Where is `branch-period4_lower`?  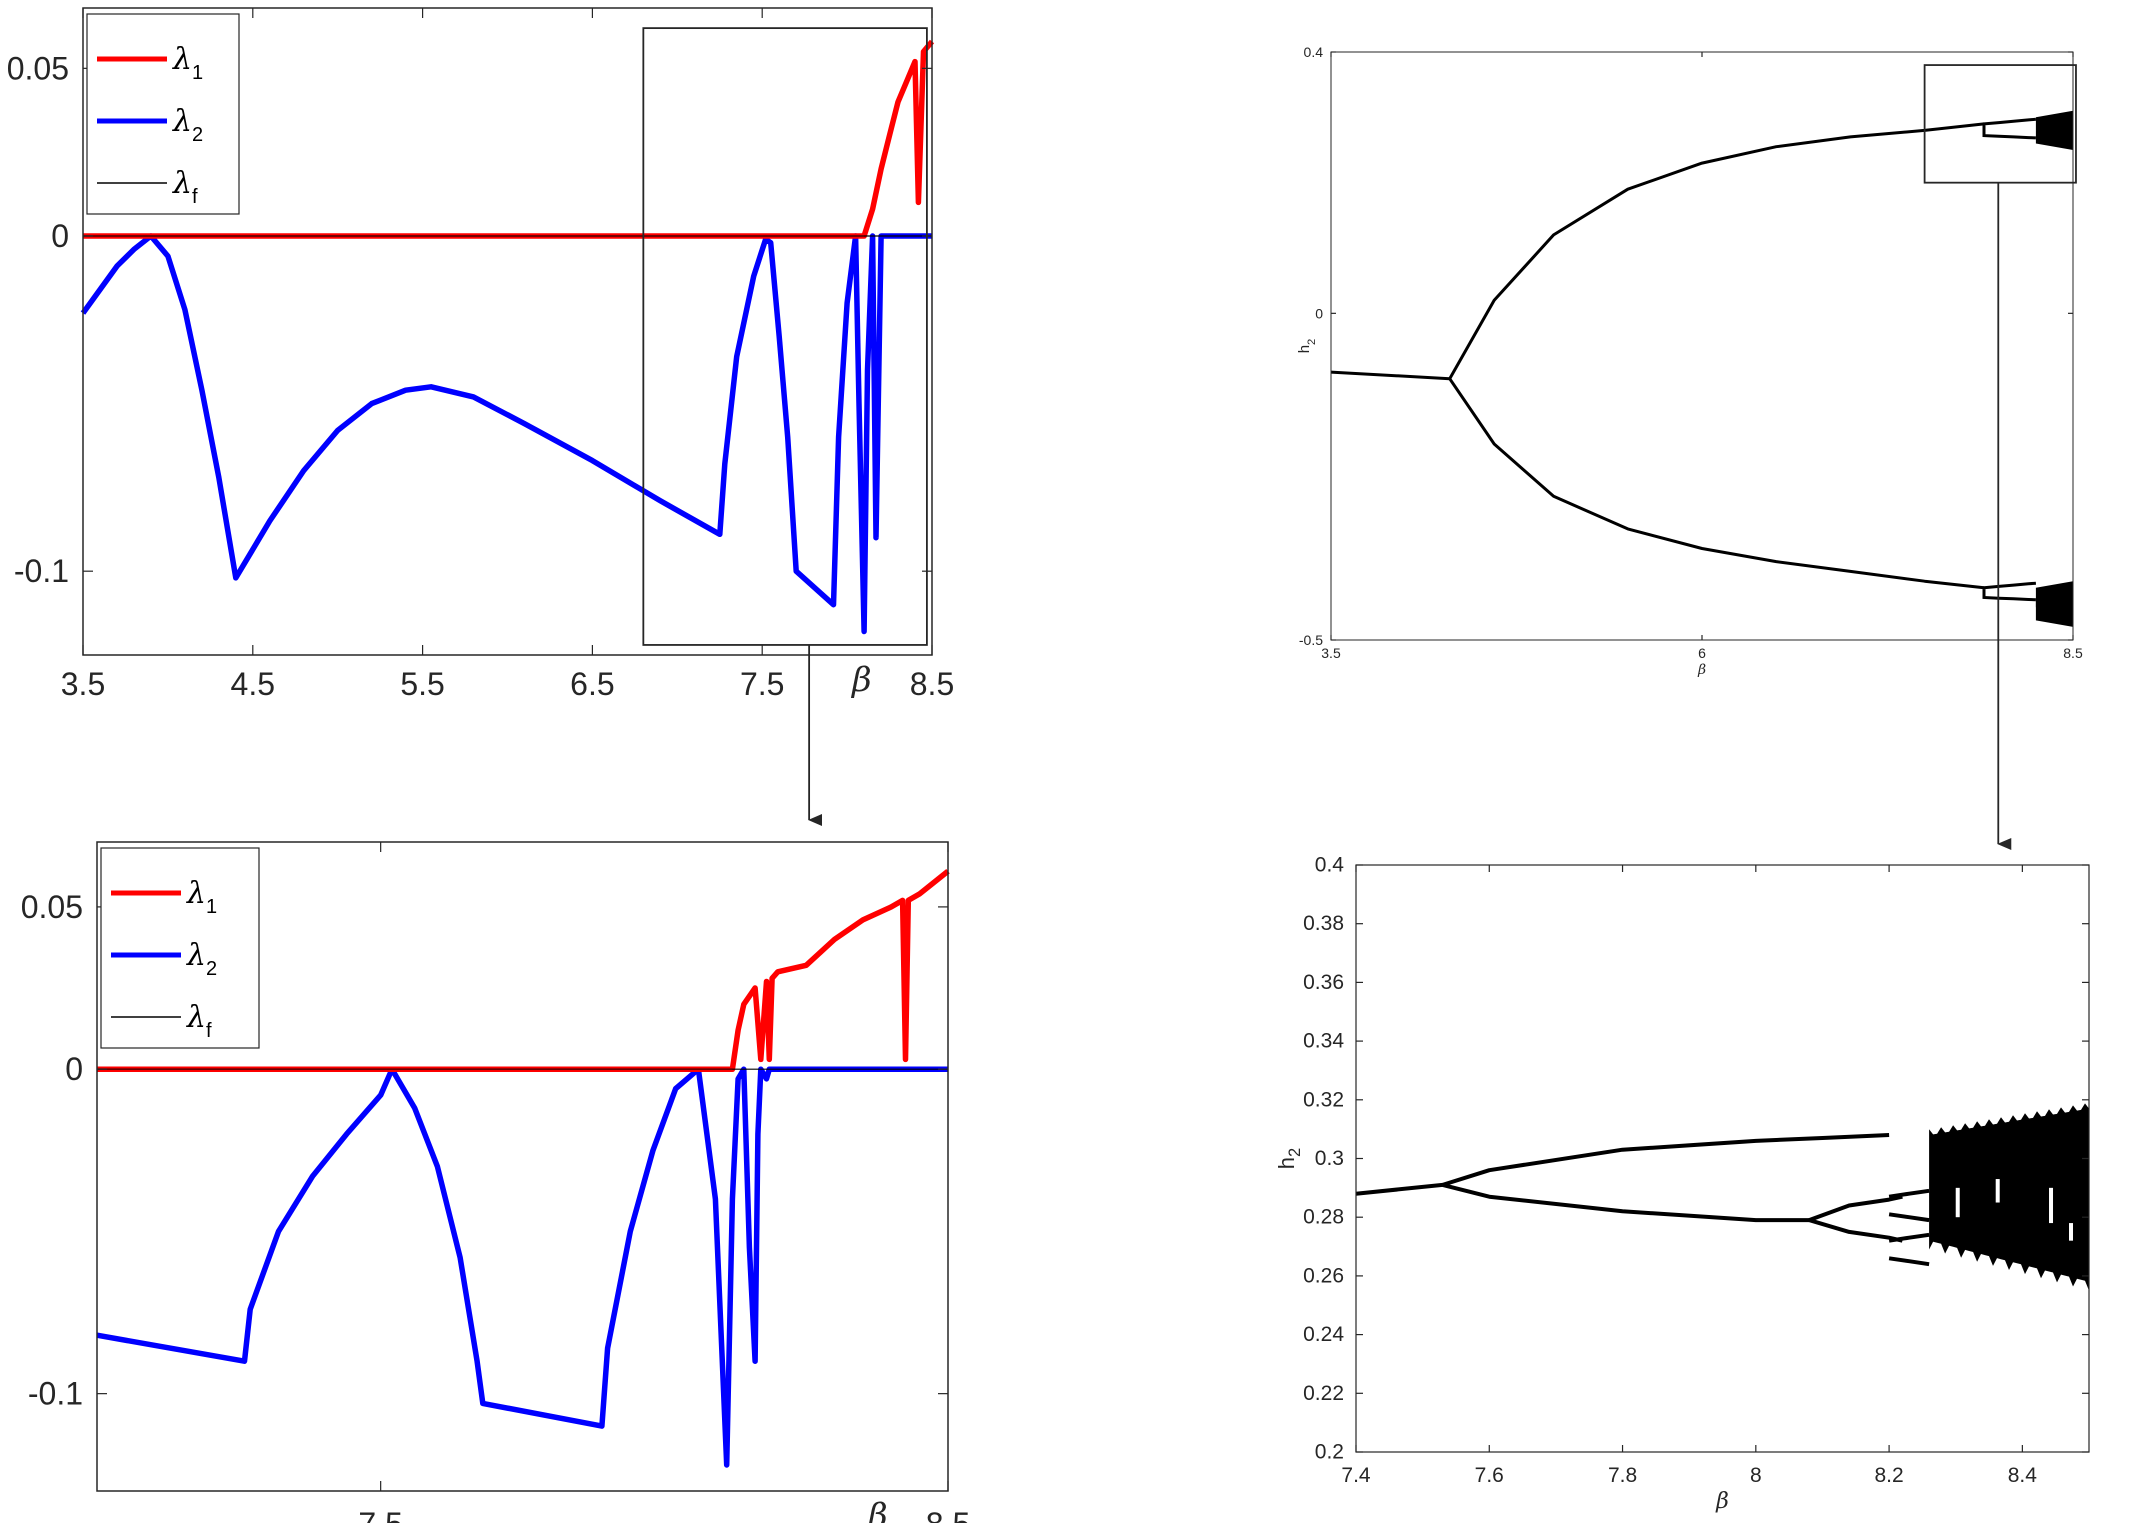 branch-period4_lower is located at coordinates (1855, 1208).